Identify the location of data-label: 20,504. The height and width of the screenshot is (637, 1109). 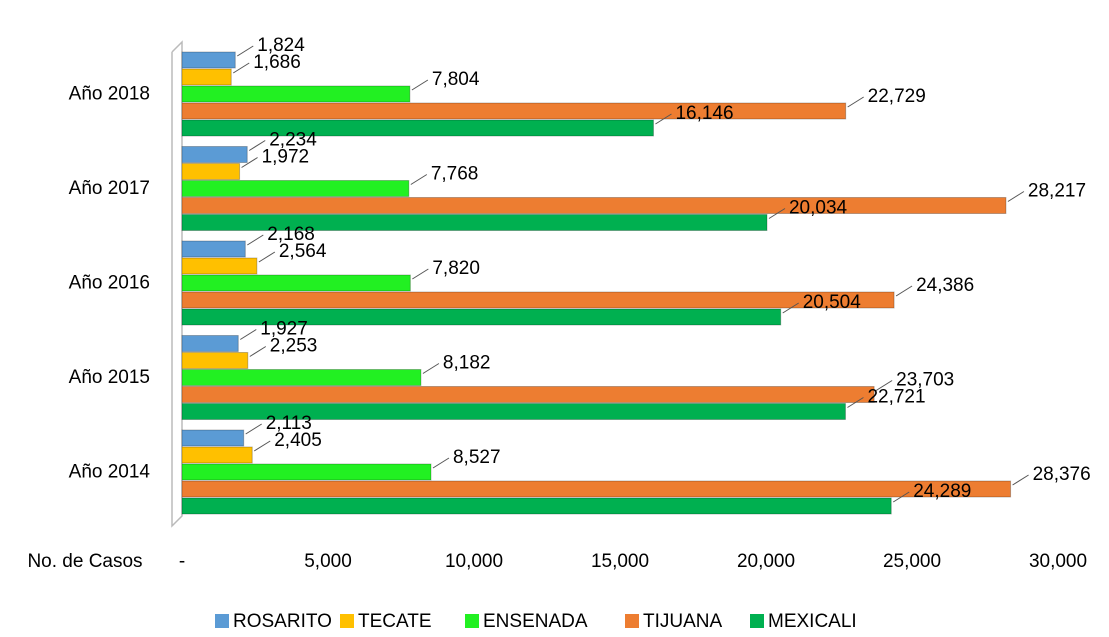
(832, 302).